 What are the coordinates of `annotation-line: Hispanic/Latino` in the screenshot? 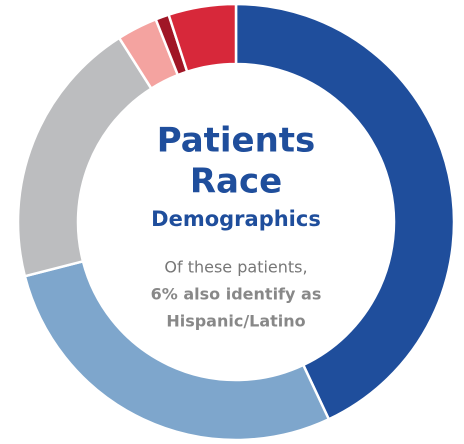 It's located at (235, 321).